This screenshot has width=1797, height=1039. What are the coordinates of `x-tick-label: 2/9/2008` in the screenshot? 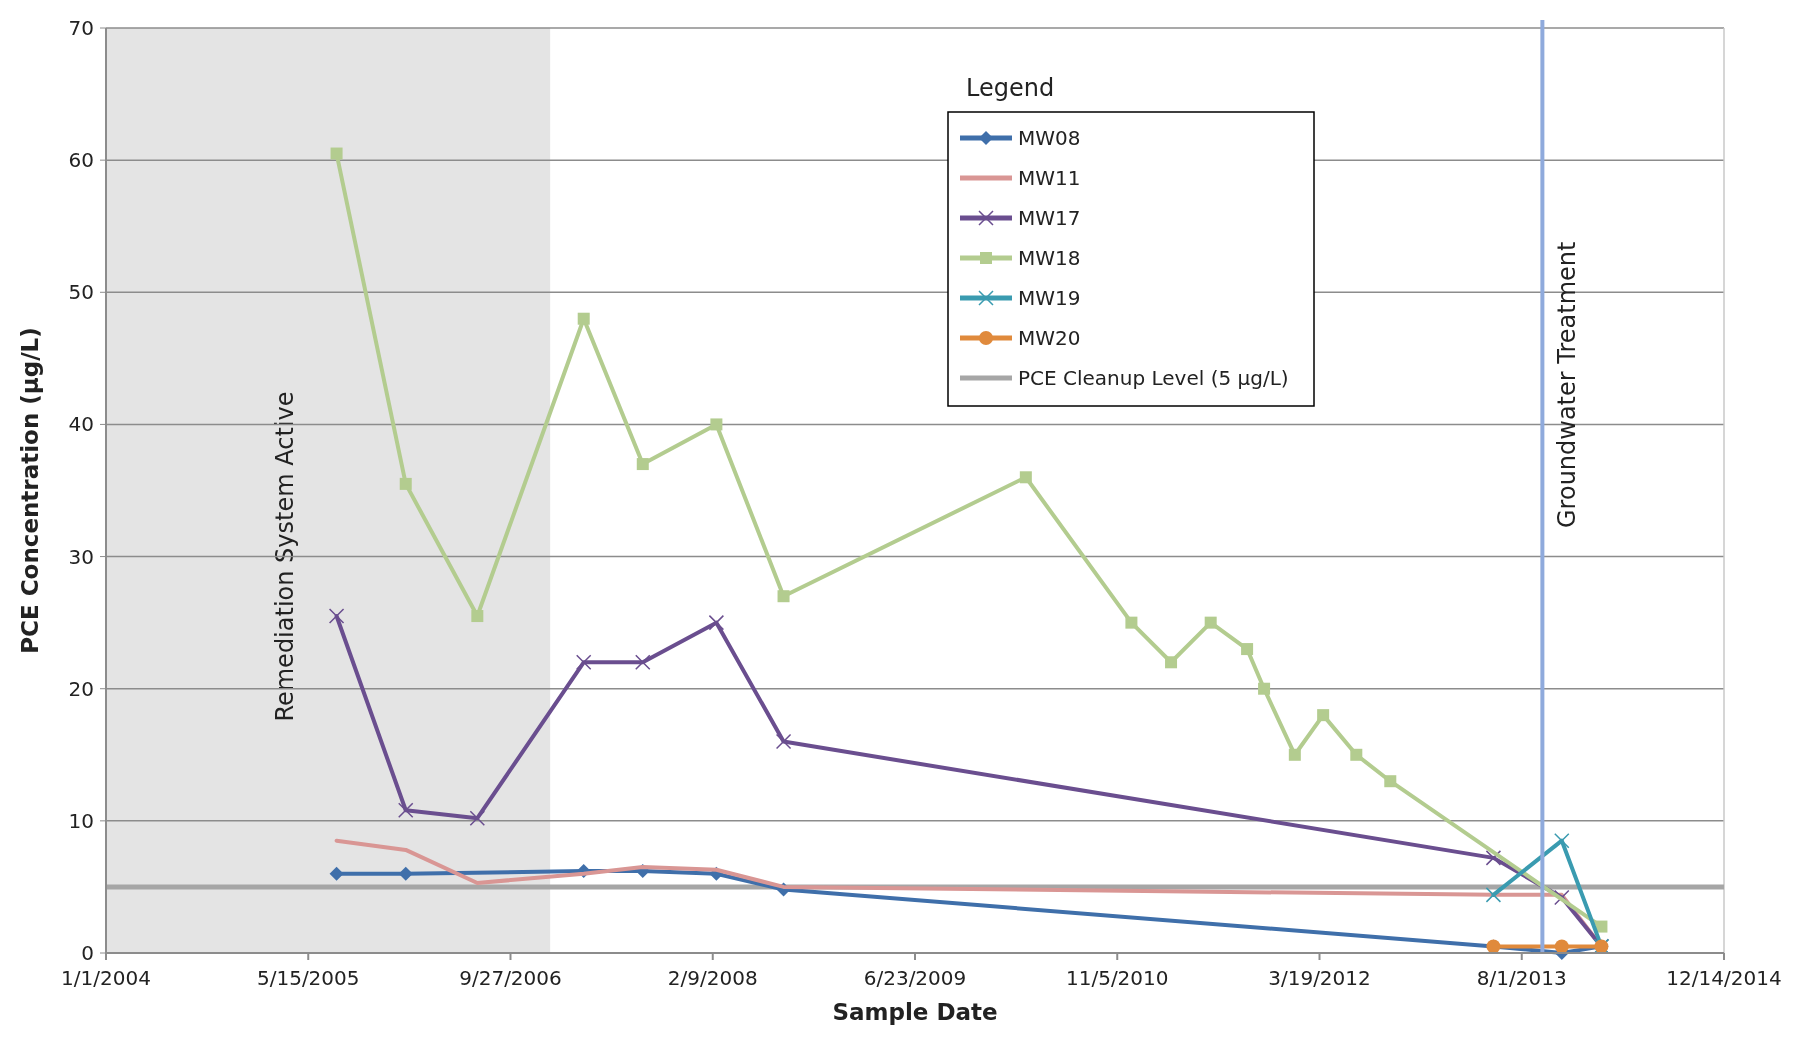 It's located at (712, 978).